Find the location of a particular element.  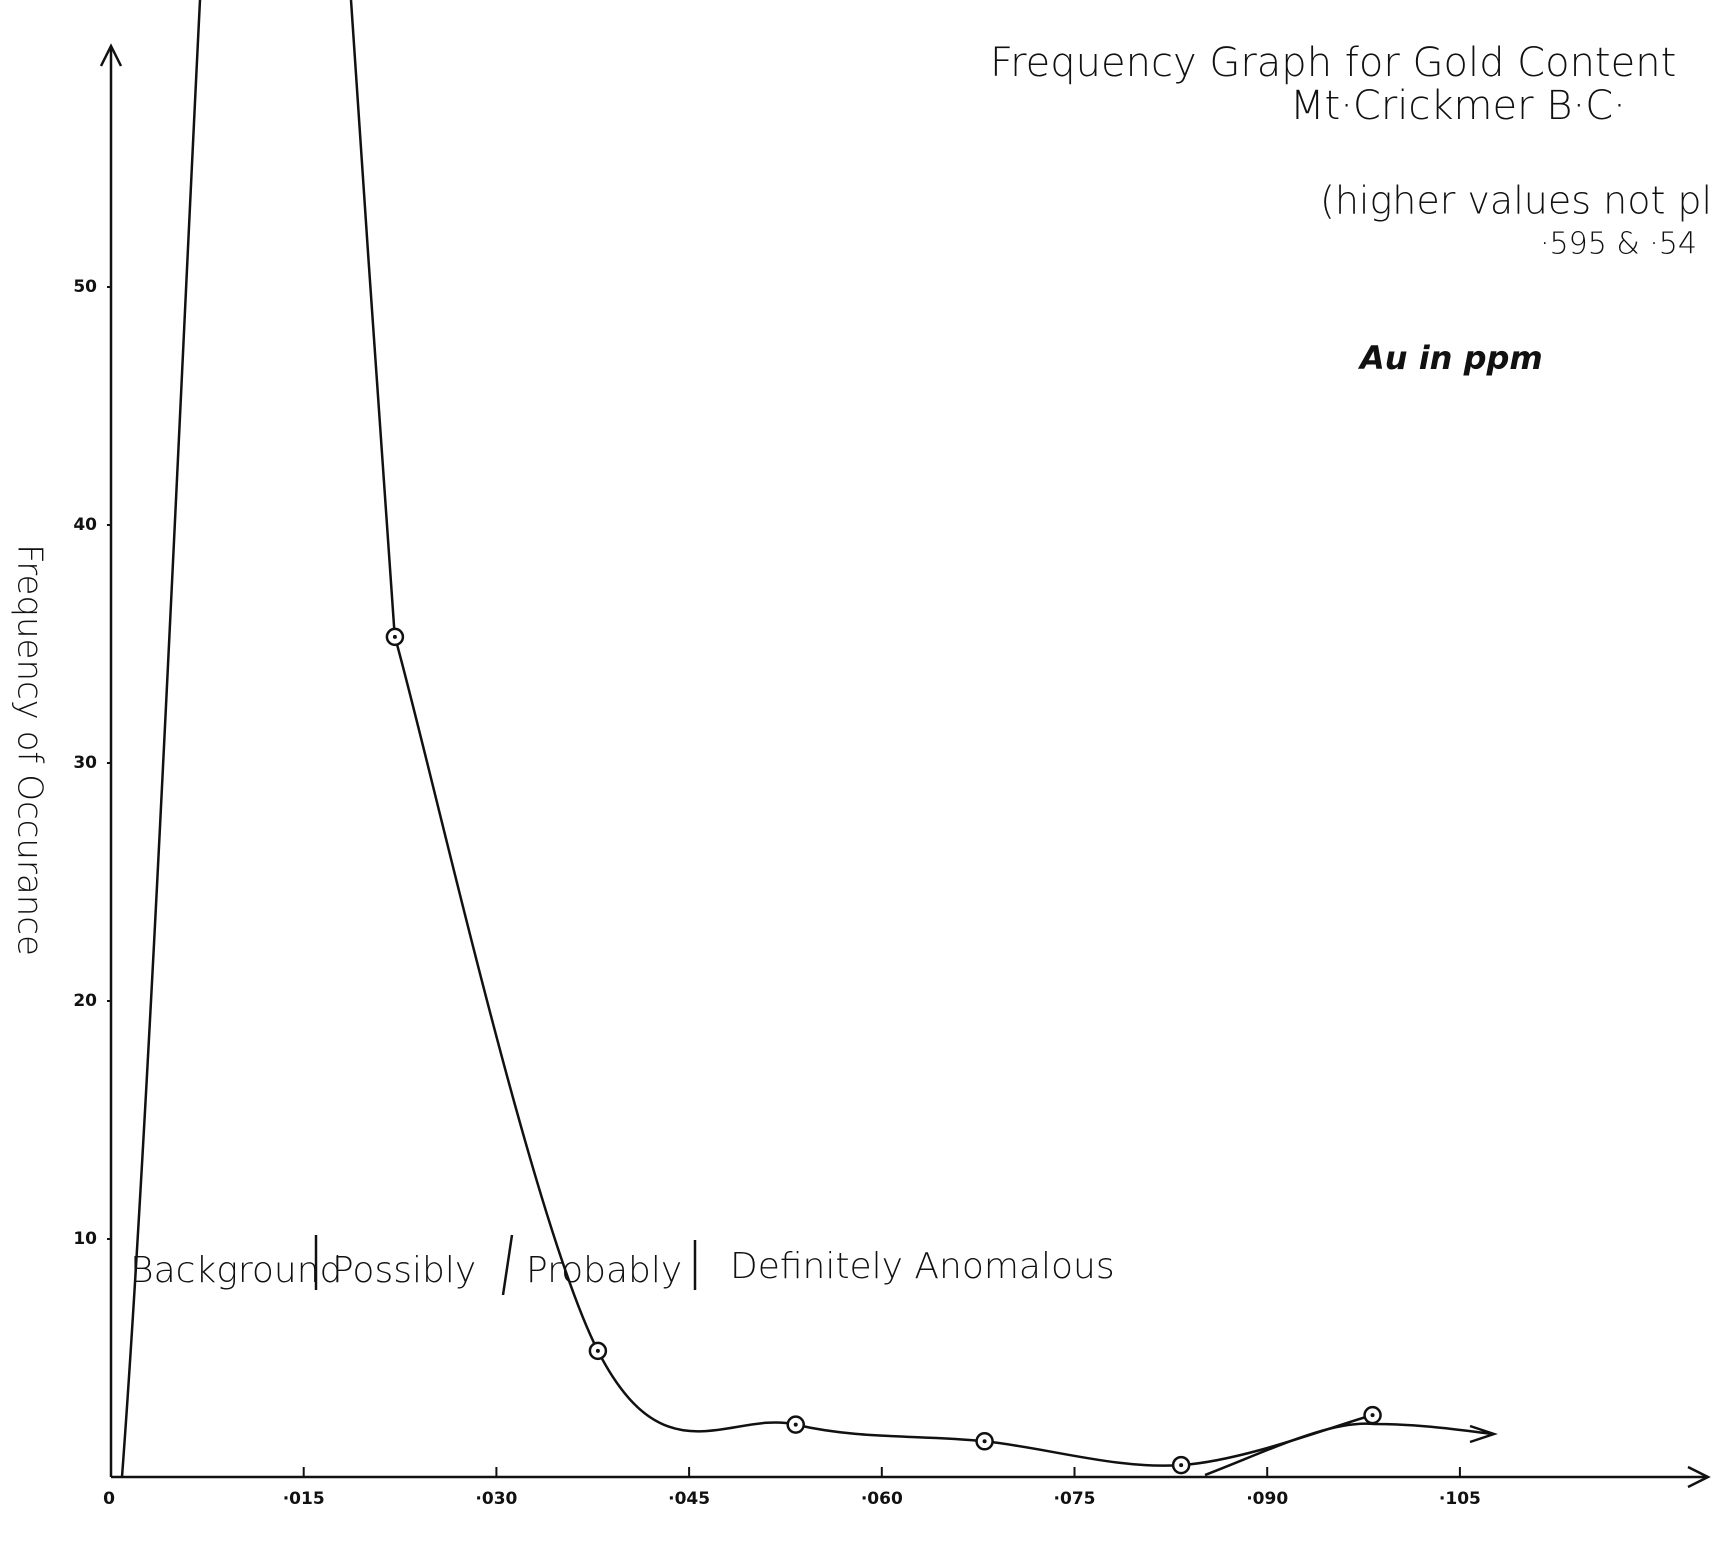

annotation: (higher values not pl is located at coordinates (1516, 201).